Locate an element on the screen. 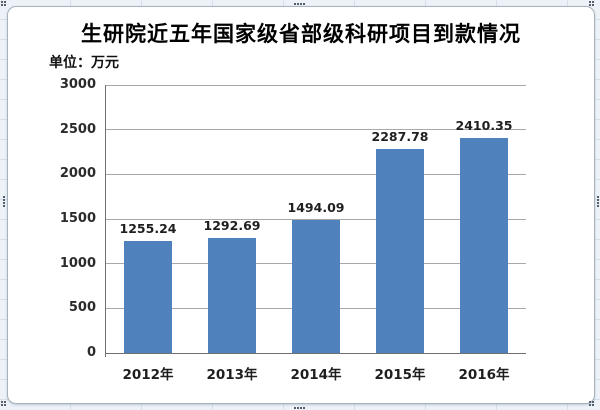 Image resolution: width=600 pixels, height=410 pixels. y-axis-tick-label: 2500 is located at coordinates (77, 129).